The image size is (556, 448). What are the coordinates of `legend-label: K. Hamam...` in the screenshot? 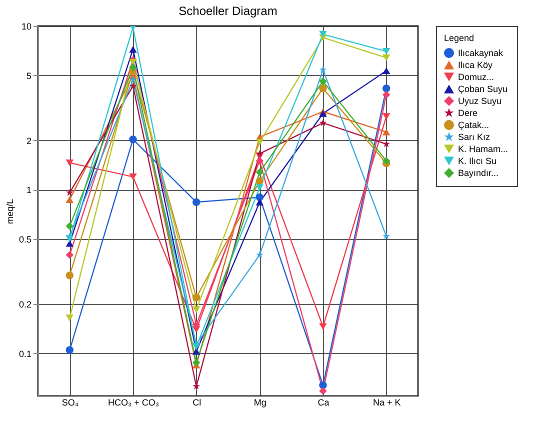 It's located at (483, 149).